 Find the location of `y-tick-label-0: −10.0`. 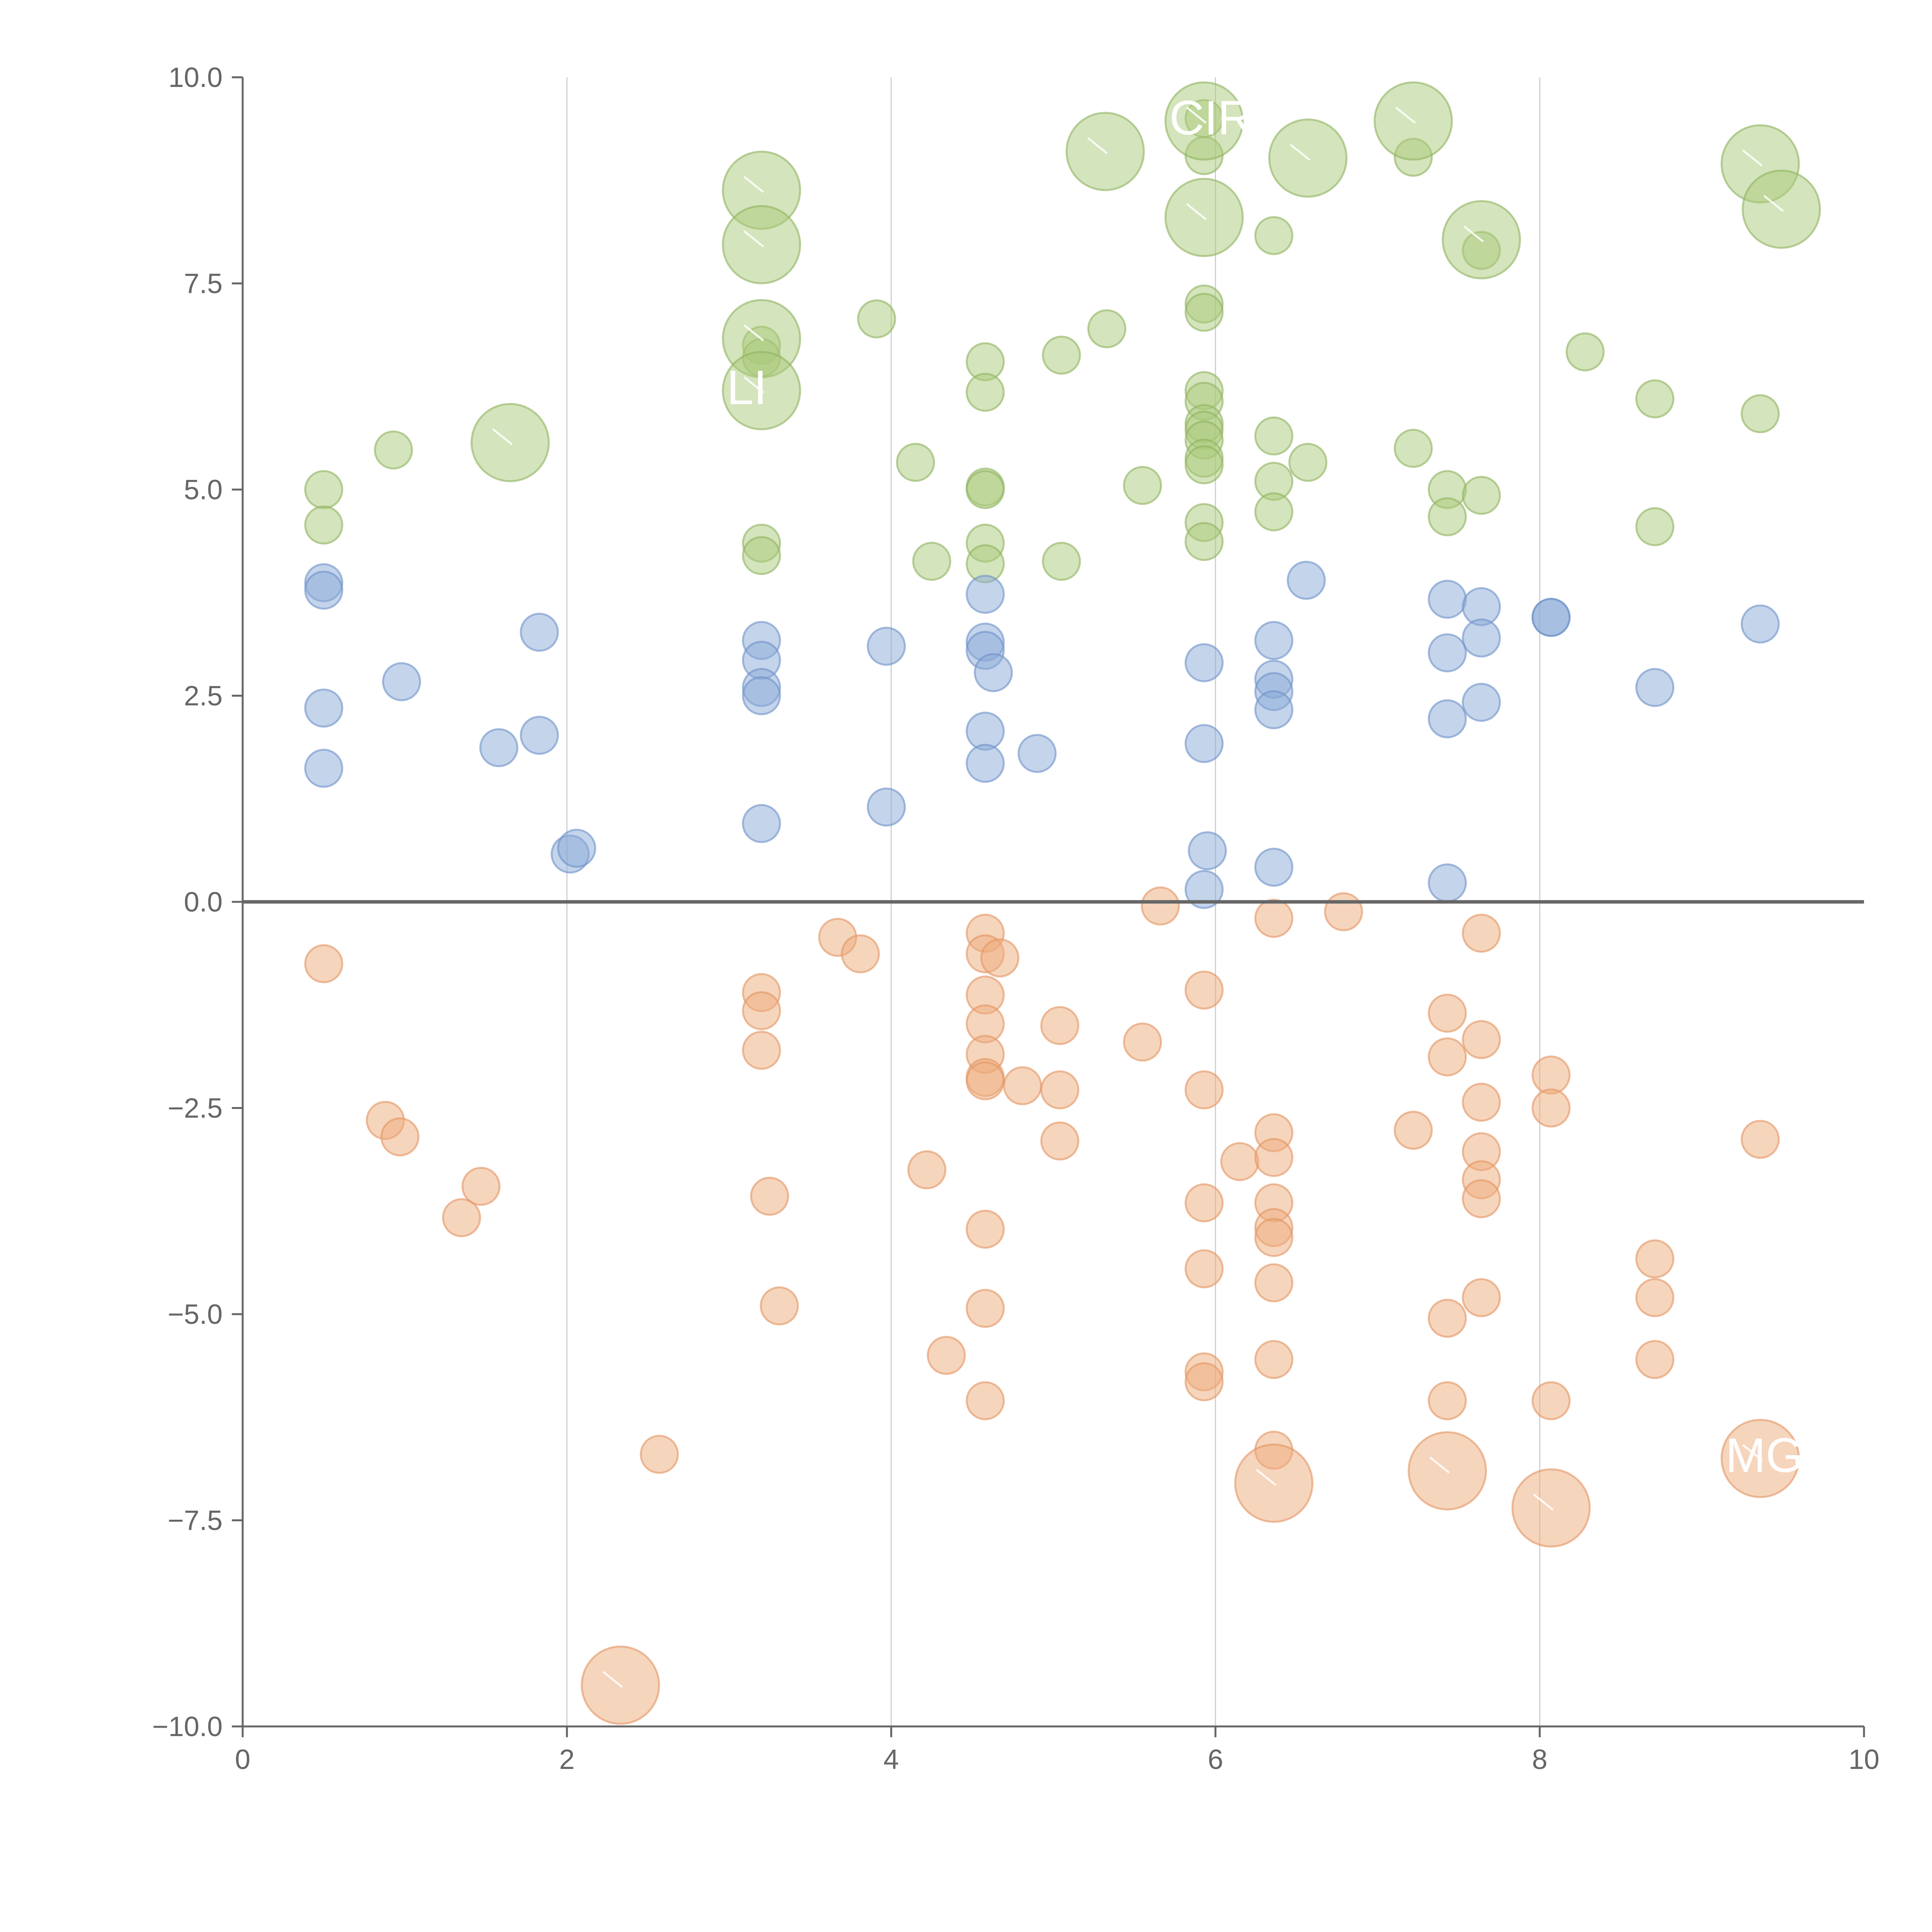

y-tick-label-0: −10.0 is located at coordinates (188, 1727).